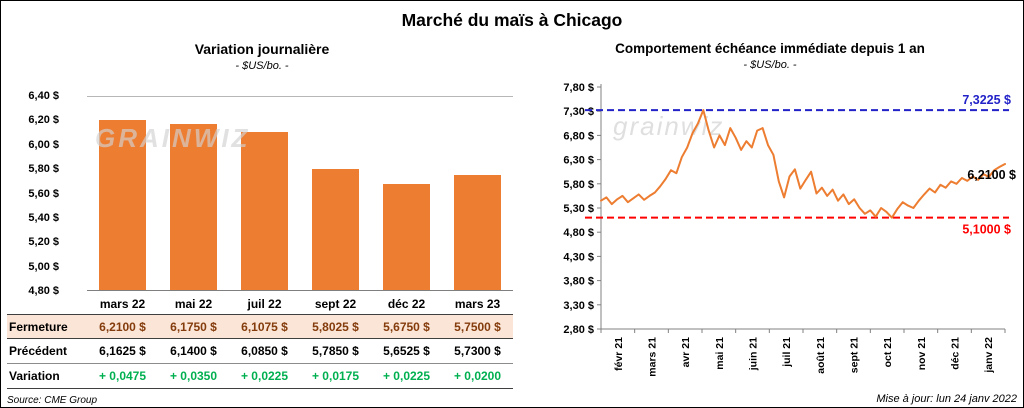  I want to click on right-chart-subtitle: - $US/bo. -, so click(770, 65).